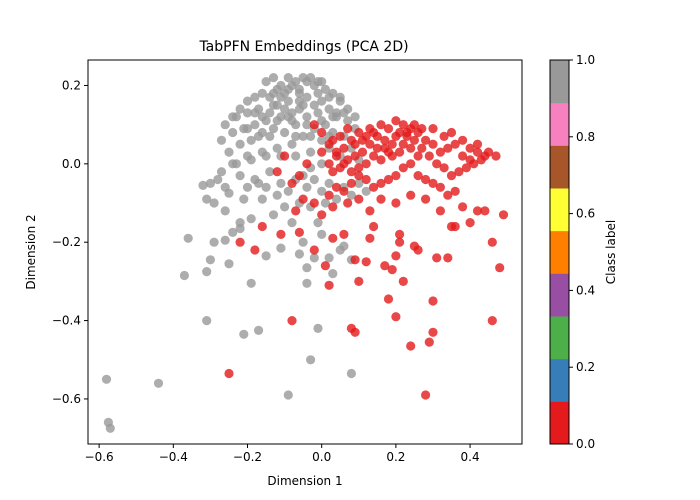  I want to click on colorbar-tick-label: 0.6, so click(585, 214).